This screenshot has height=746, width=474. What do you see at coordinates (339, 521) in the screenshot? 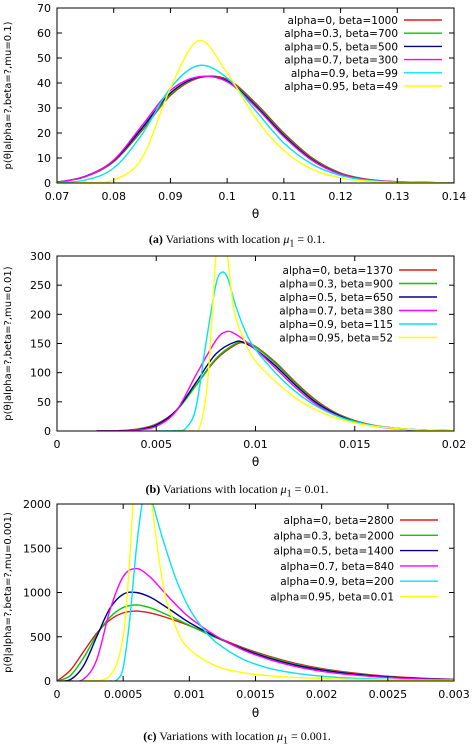
I see `legend-entry-label: alpha=0, beta=2800` at bounding box center [339, 521].